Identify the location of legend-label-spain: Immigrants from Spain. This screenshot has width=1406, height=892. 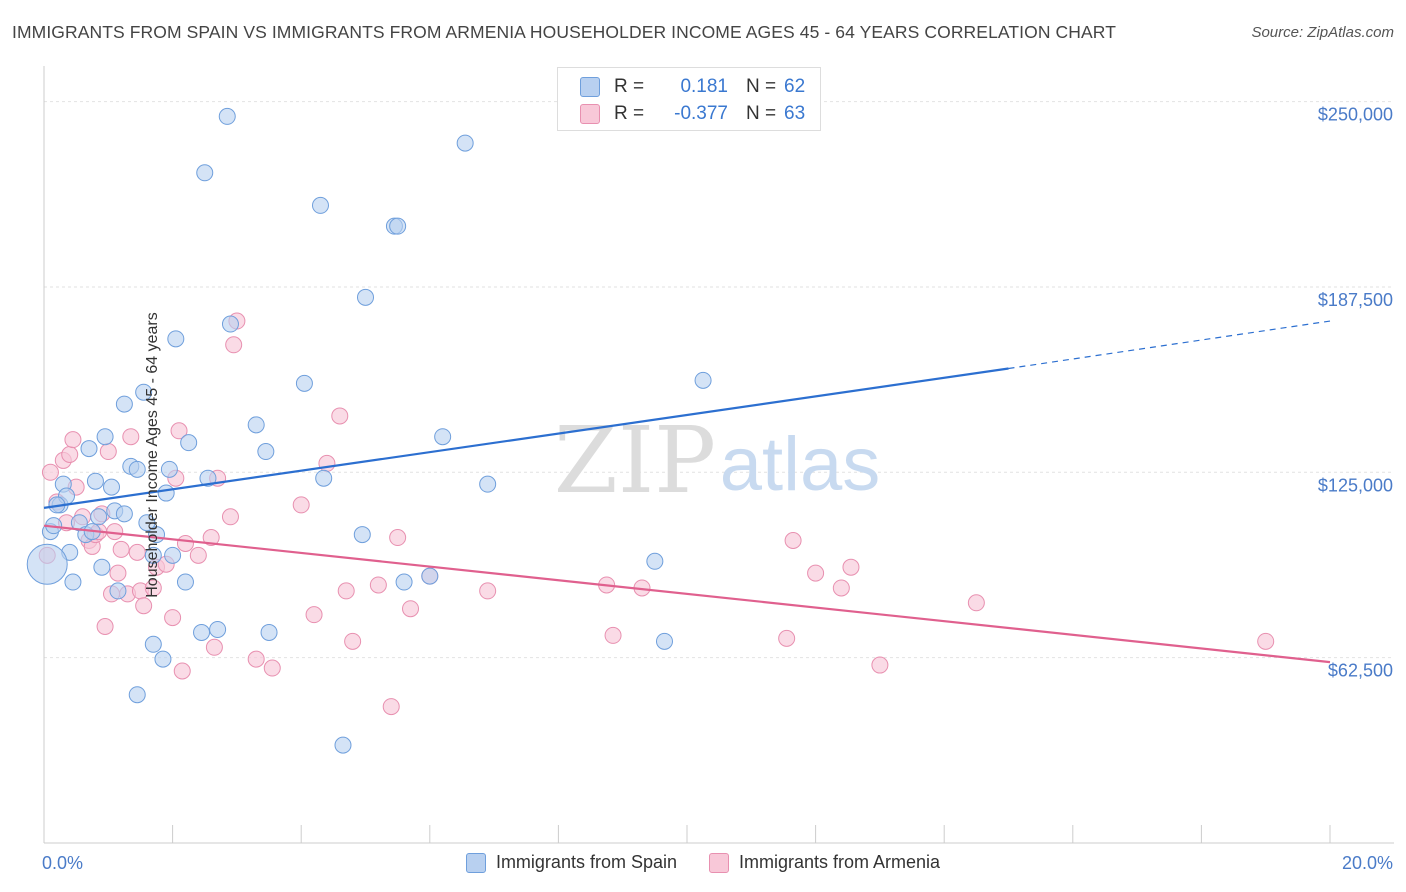
(586, 862).